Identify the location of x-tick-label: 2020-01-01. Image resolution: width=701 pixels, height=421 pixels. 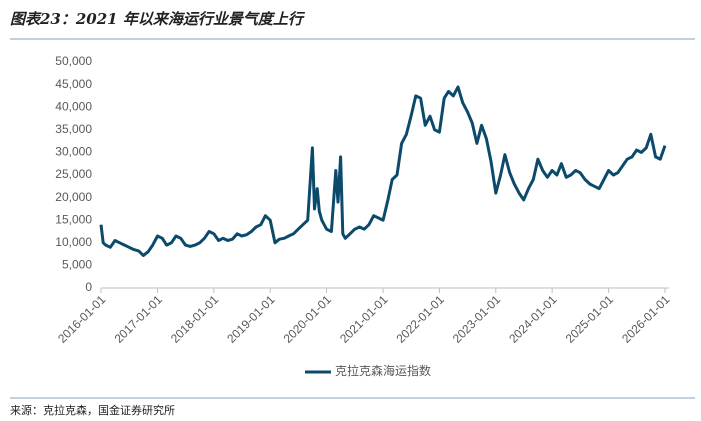
(308, 319).